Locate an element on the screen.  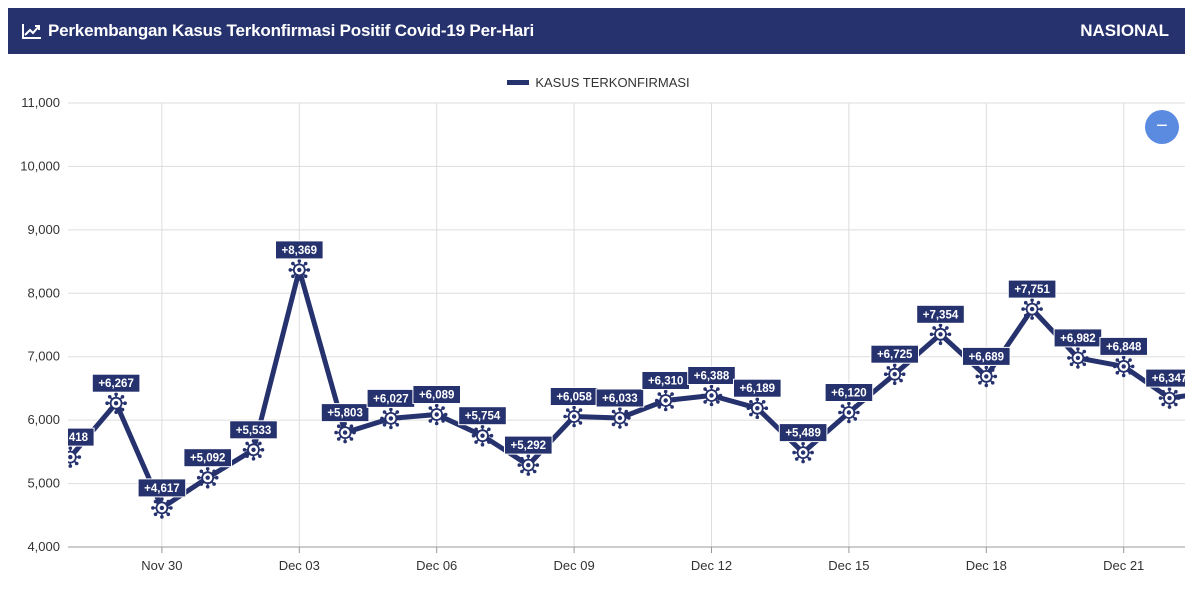
data-label-text: +6,267 is located at coordinates (116, 384).